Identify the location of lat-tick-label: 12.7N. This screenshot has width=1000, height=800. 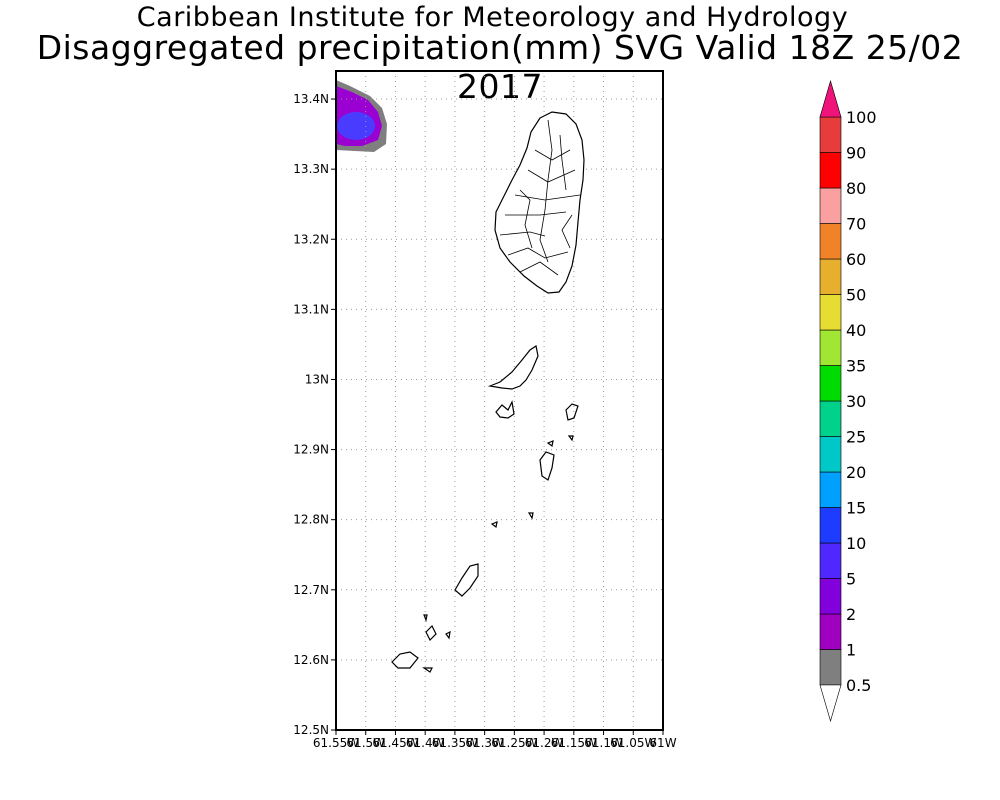
(311, 590).